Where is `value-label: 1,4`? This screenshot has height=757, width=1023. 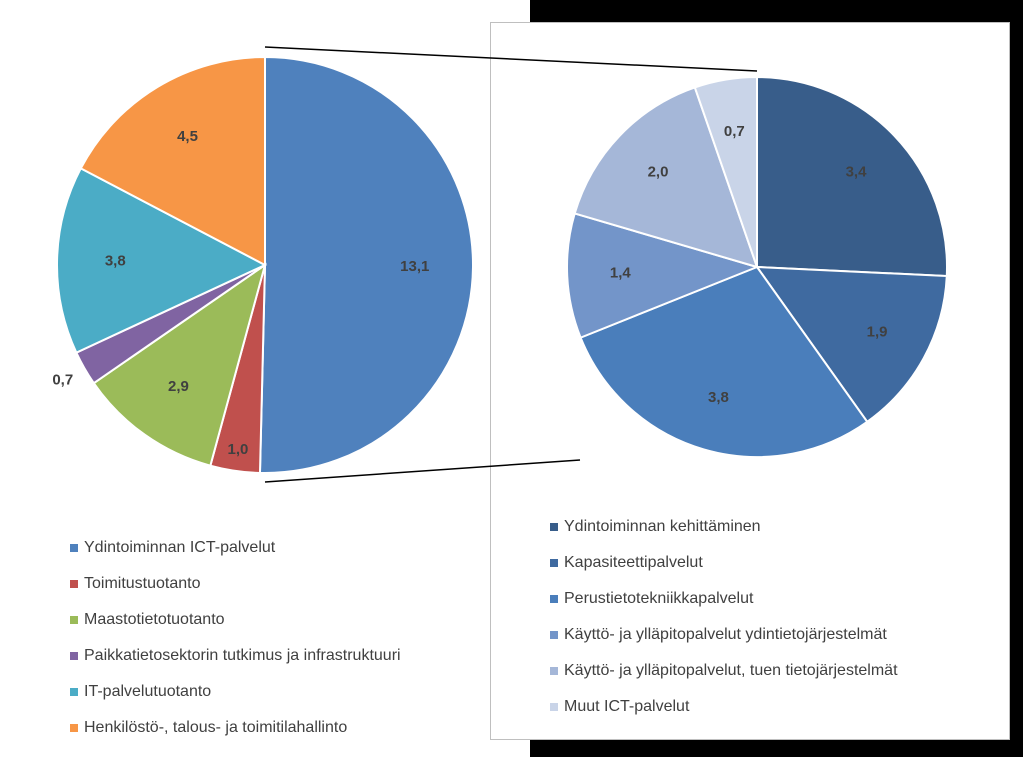 value-label: 1,4 is located at coordinates (621, 272).